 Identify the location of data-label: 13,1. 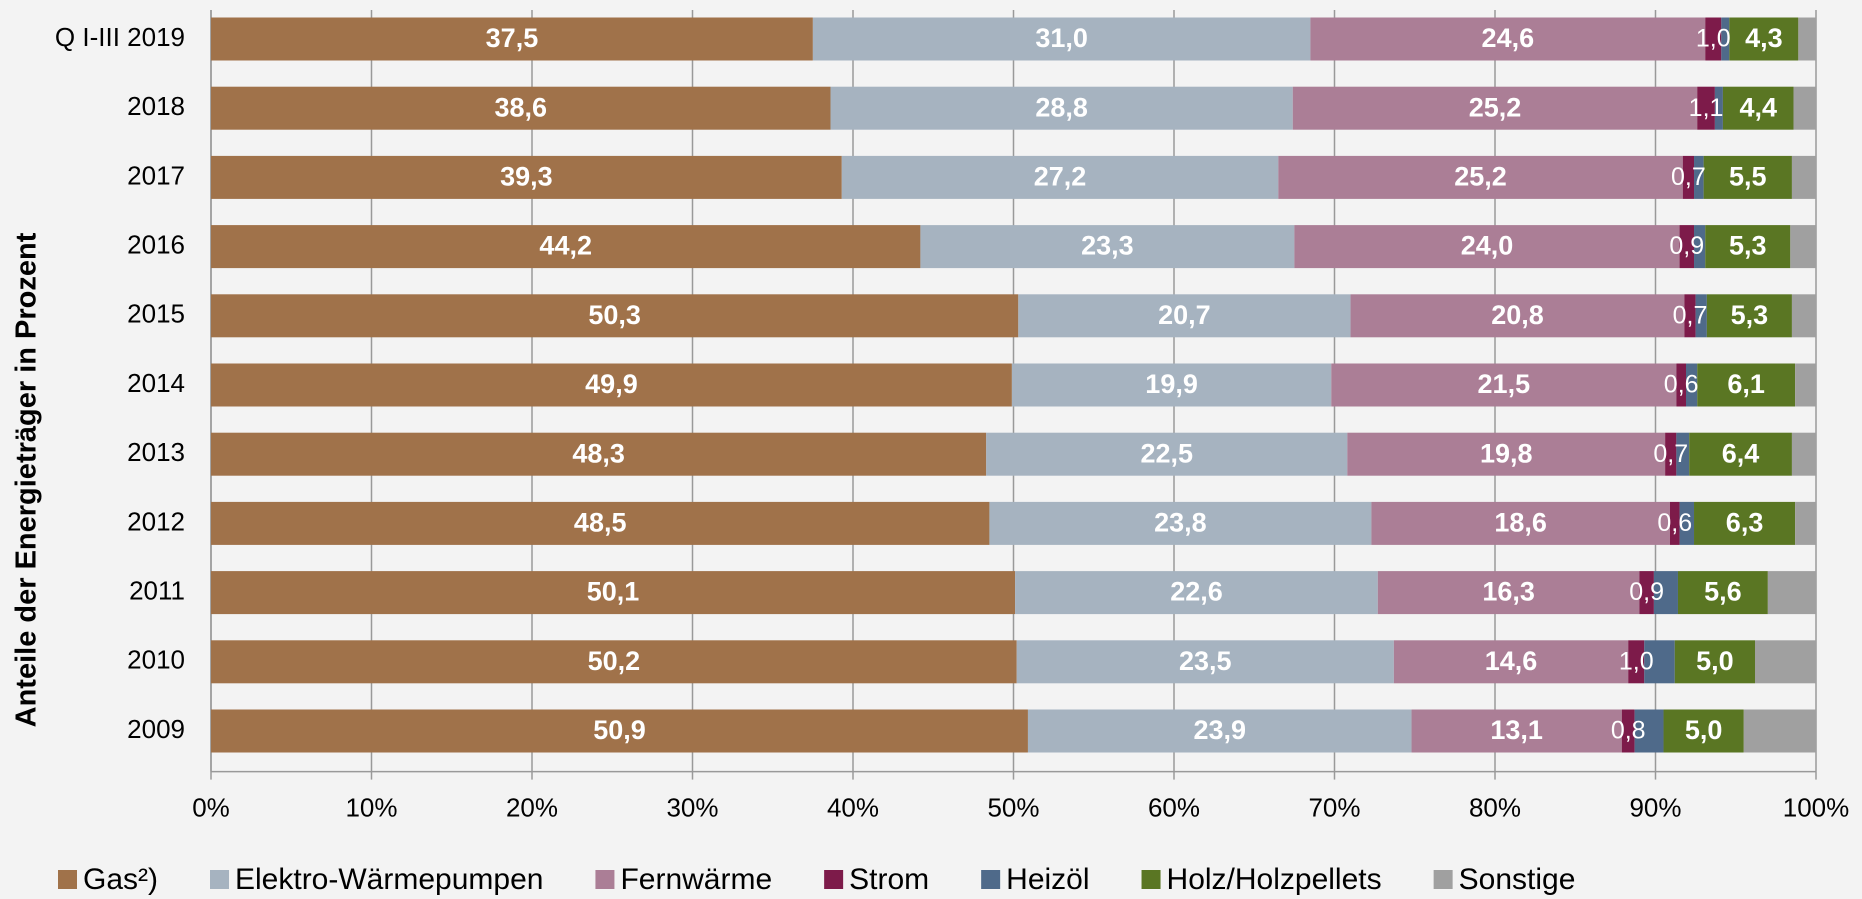
(1516, 730).